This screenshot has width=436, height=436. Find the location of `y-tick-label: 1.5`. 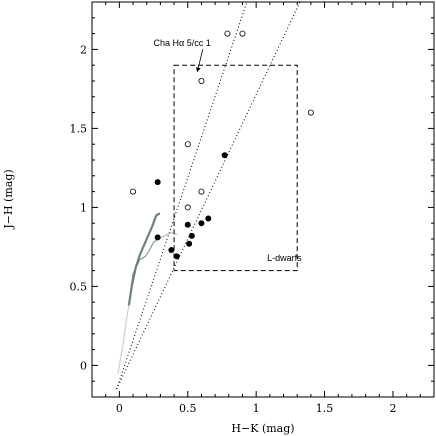

y-tick-label: 1.5 is located at coordinates (79, 128).